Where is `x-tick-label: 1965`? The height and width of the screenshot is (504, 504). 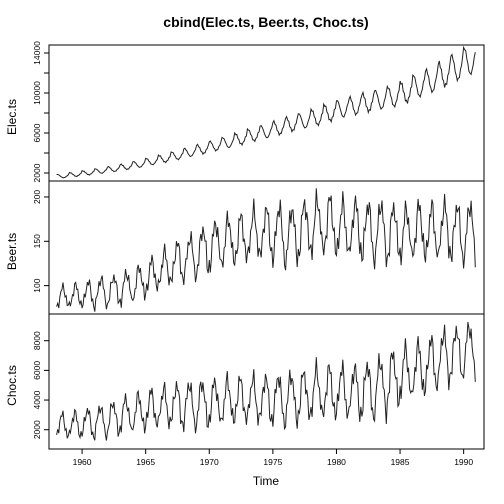 x-tick-label: 1965 is located at coordinates (145, 462).